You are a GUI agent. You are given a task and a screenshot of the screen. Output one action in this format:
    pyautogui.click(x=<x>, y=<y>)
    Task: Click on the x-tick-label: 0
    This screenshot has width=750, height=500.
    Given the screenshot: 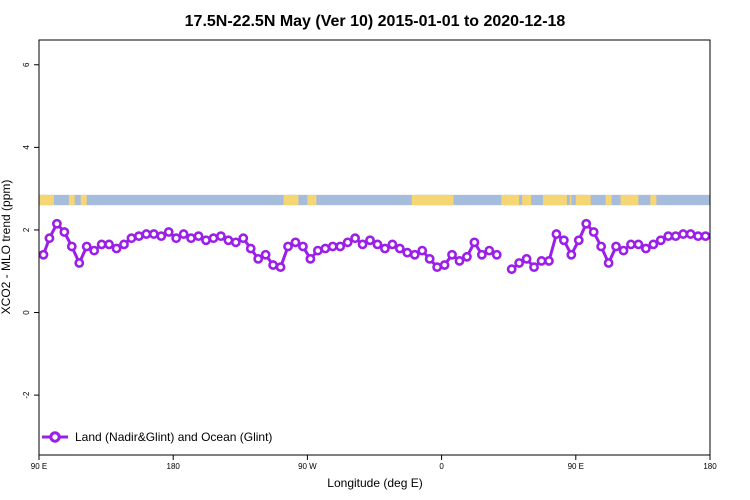 What is the action you would take?
    pyautogui.click(x=441, y=466)
    